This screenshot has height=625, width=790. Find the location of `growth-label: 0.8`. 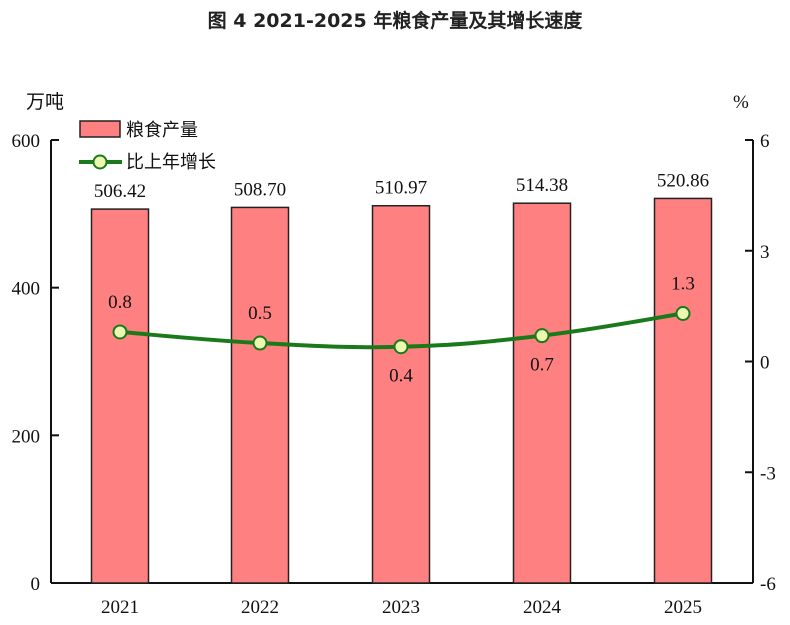

growth-label: 0.8 is located at coordinates (120, 302).